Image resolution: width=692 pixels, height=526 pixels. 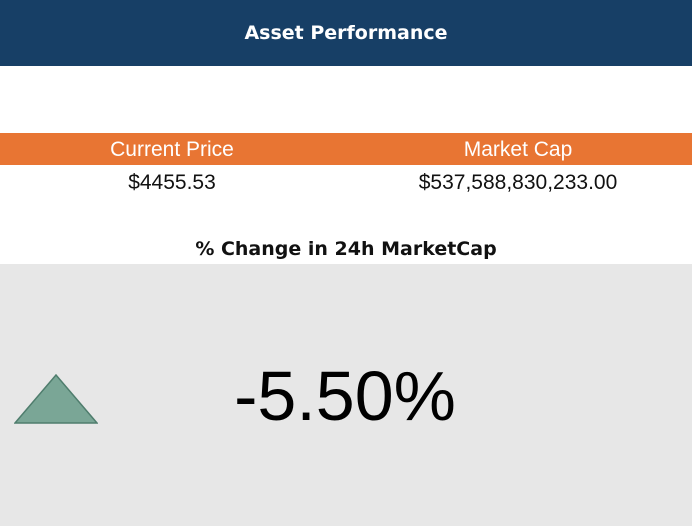 I want to click on triangle-up-icon, so click(x=56, y=399).